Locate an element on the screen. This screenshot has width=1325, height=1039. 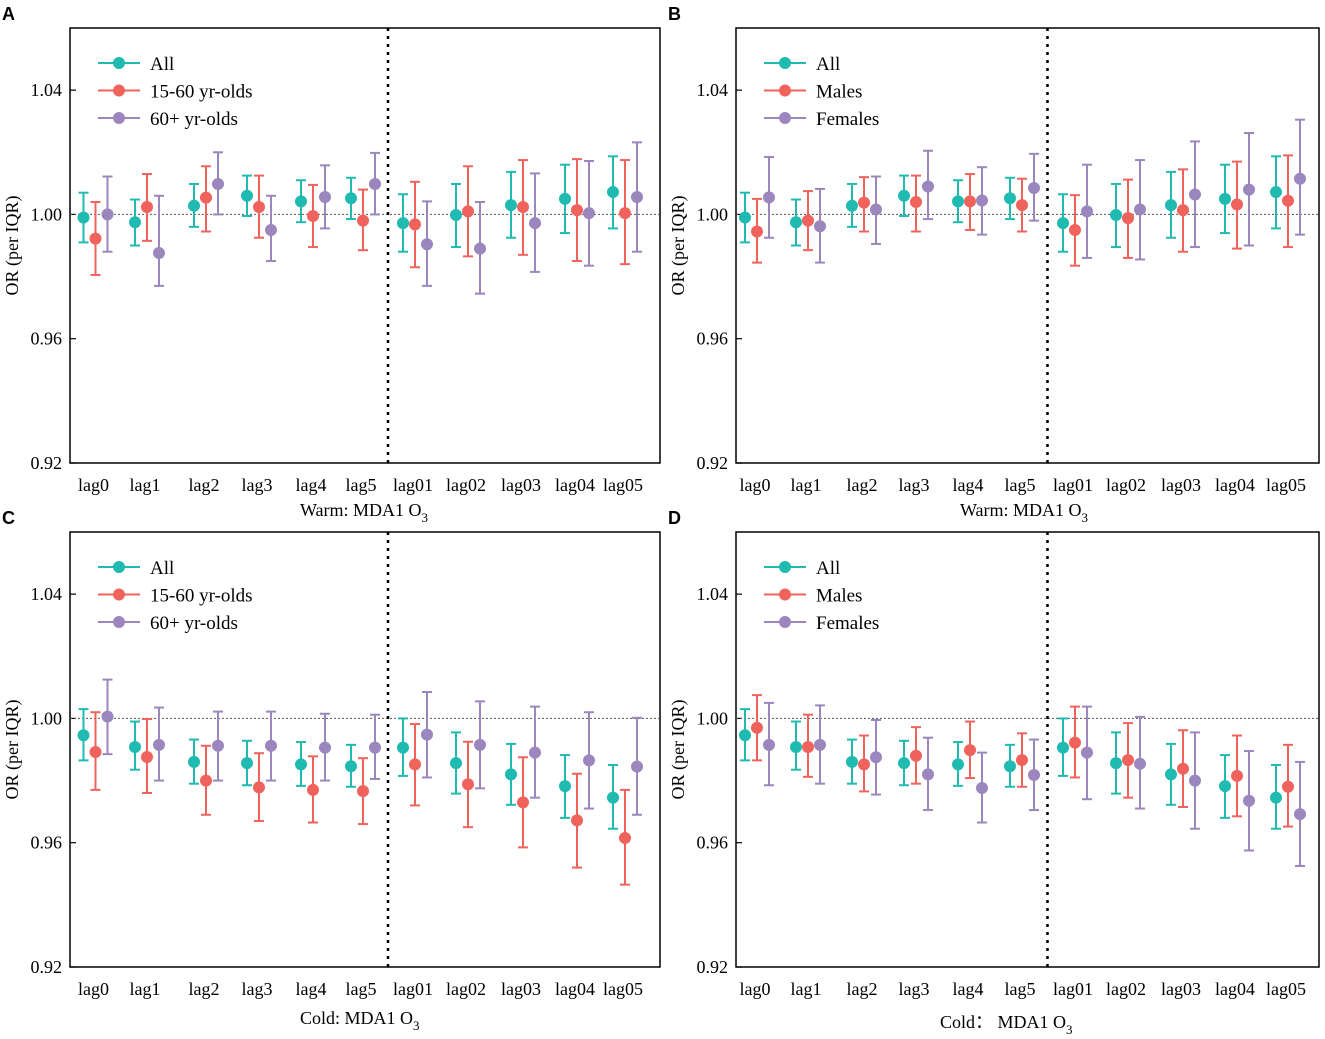
legend-label: Males is located at coordinates (839, 92).